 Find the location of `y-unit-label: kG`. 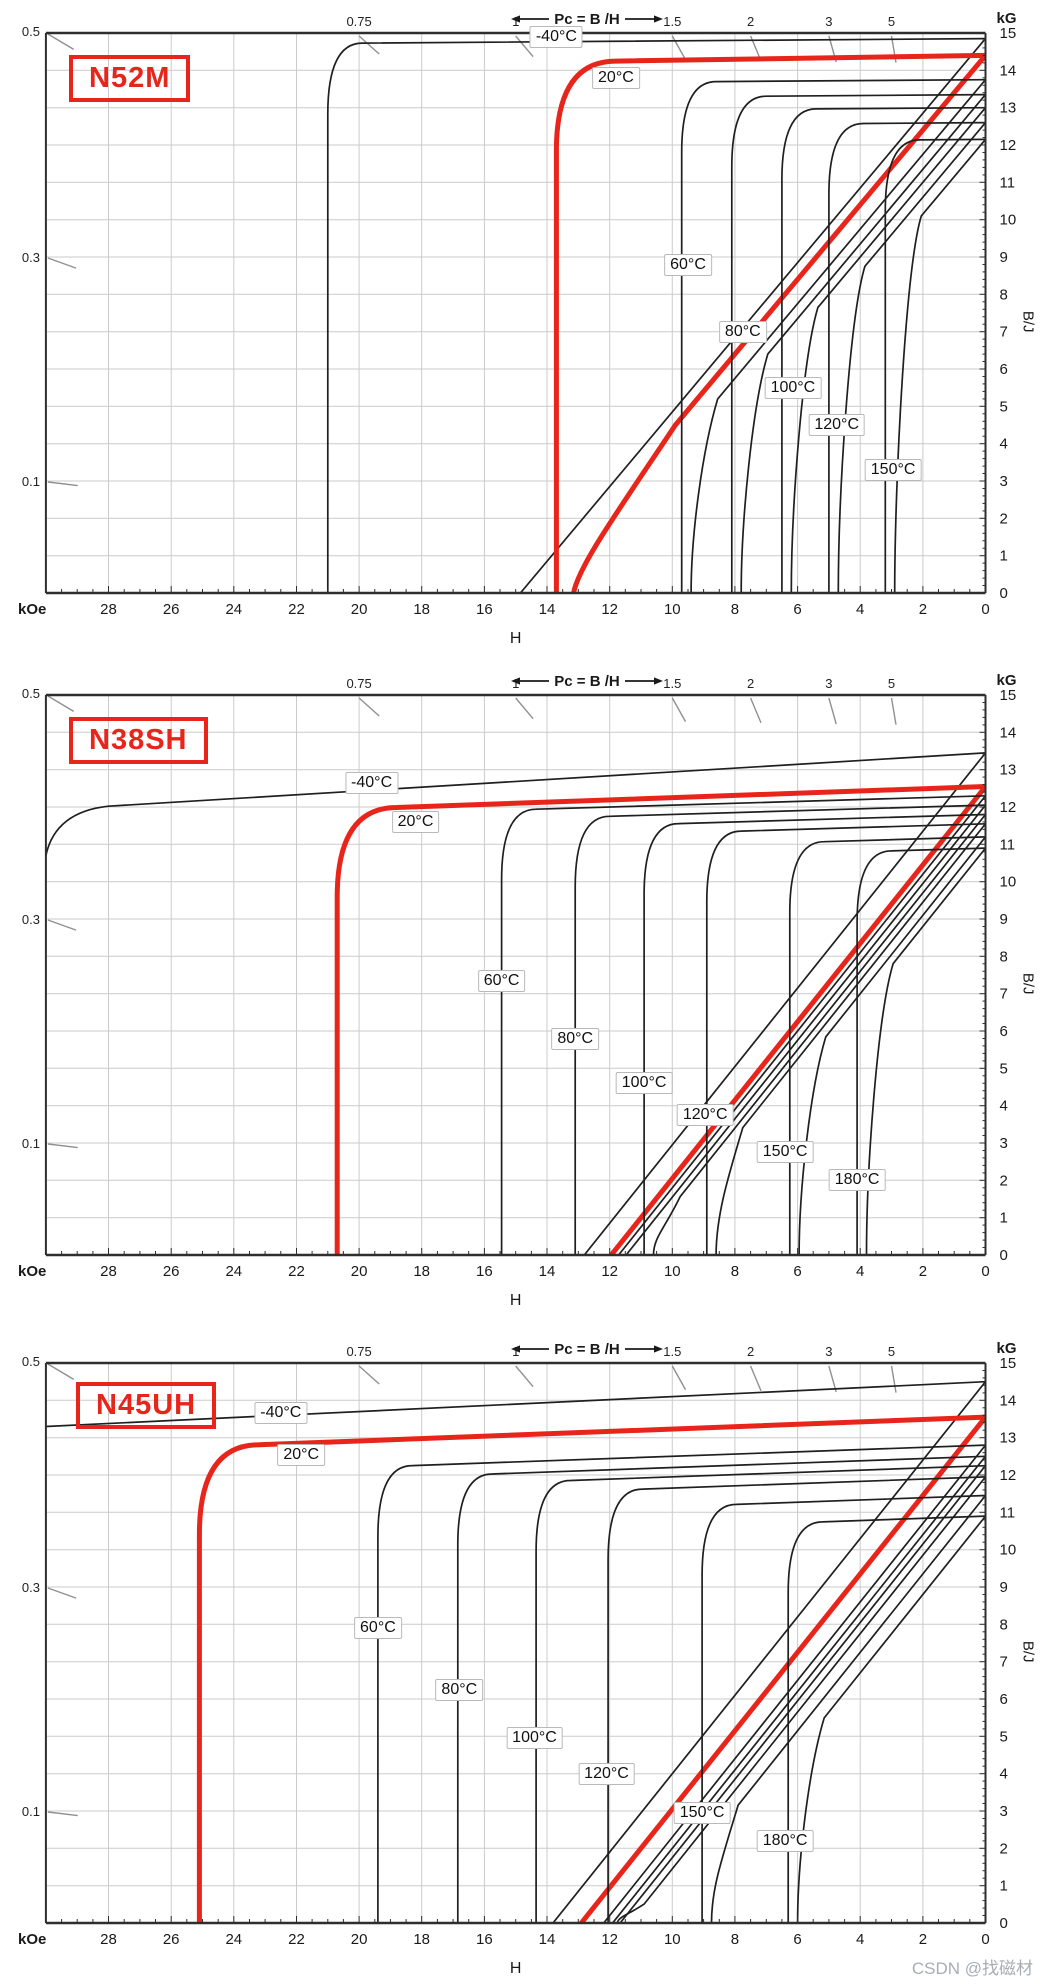

y-unit-label: kG is located at coordinates (1007, 1348).